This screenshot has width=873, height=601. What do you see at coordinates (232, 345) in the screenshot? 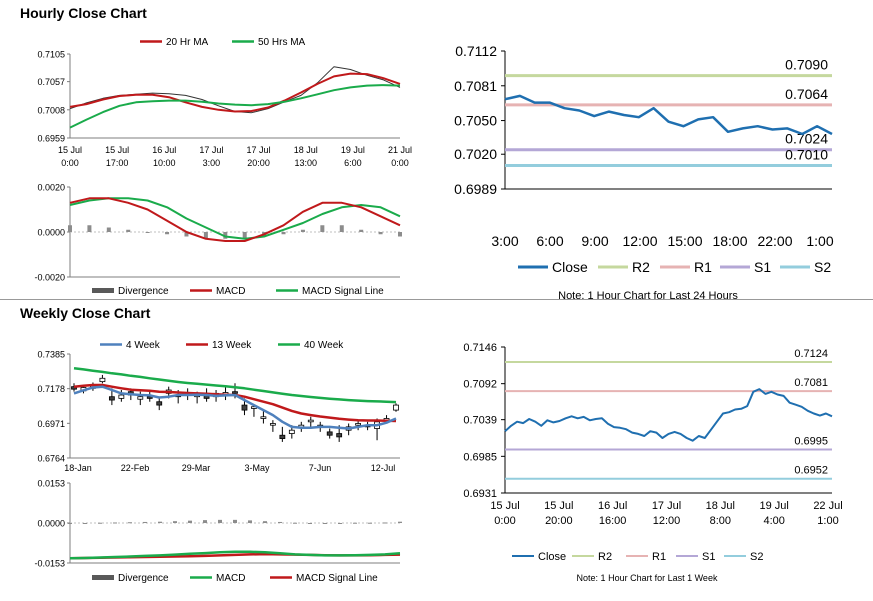
I see `weekly-price-legend-label: 13 Week` at bounding box center [232, 345].